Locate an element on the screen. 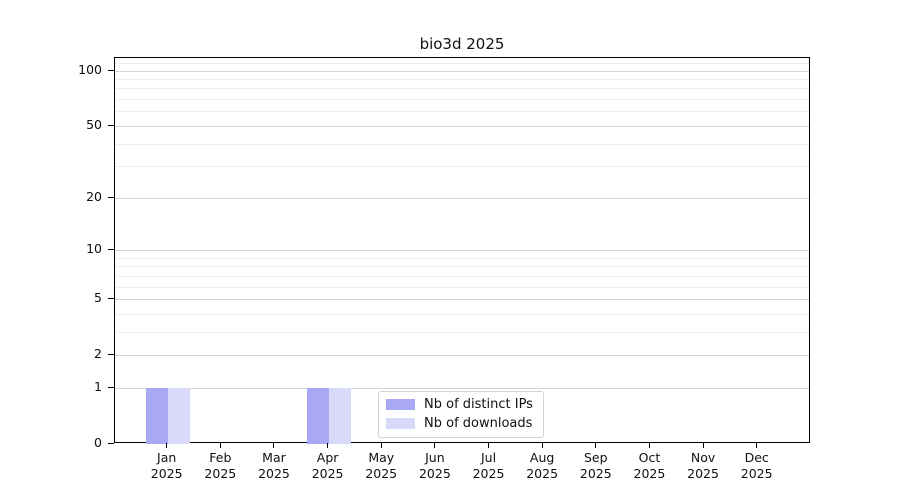  legend: Nb of distinct IPs Nb of downloads is located at coordinates (461, 414).